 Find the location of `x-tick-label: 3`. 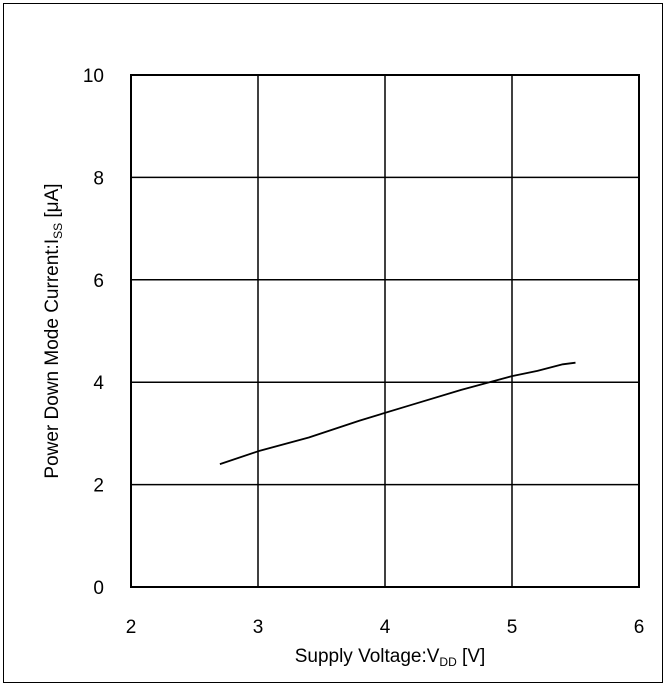

x-tick-label: 3 is located at coordinates (258, 627).